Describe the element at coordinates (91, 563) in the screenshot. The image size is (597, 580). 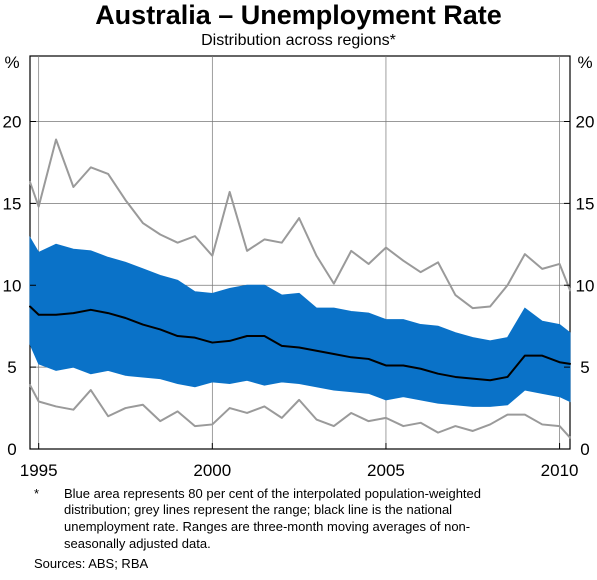
I see `sources-note: Sources: ABS; RBA` at that location.